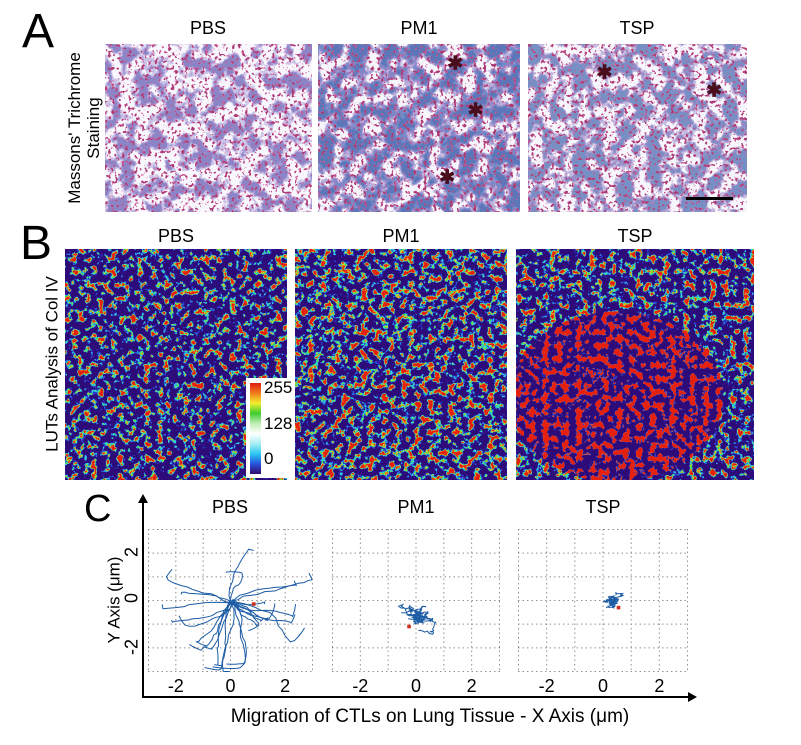  What do you see at coordinates (709, 198) in the screenshot?
I see `scale-bar` at bounding box center [709, 198].